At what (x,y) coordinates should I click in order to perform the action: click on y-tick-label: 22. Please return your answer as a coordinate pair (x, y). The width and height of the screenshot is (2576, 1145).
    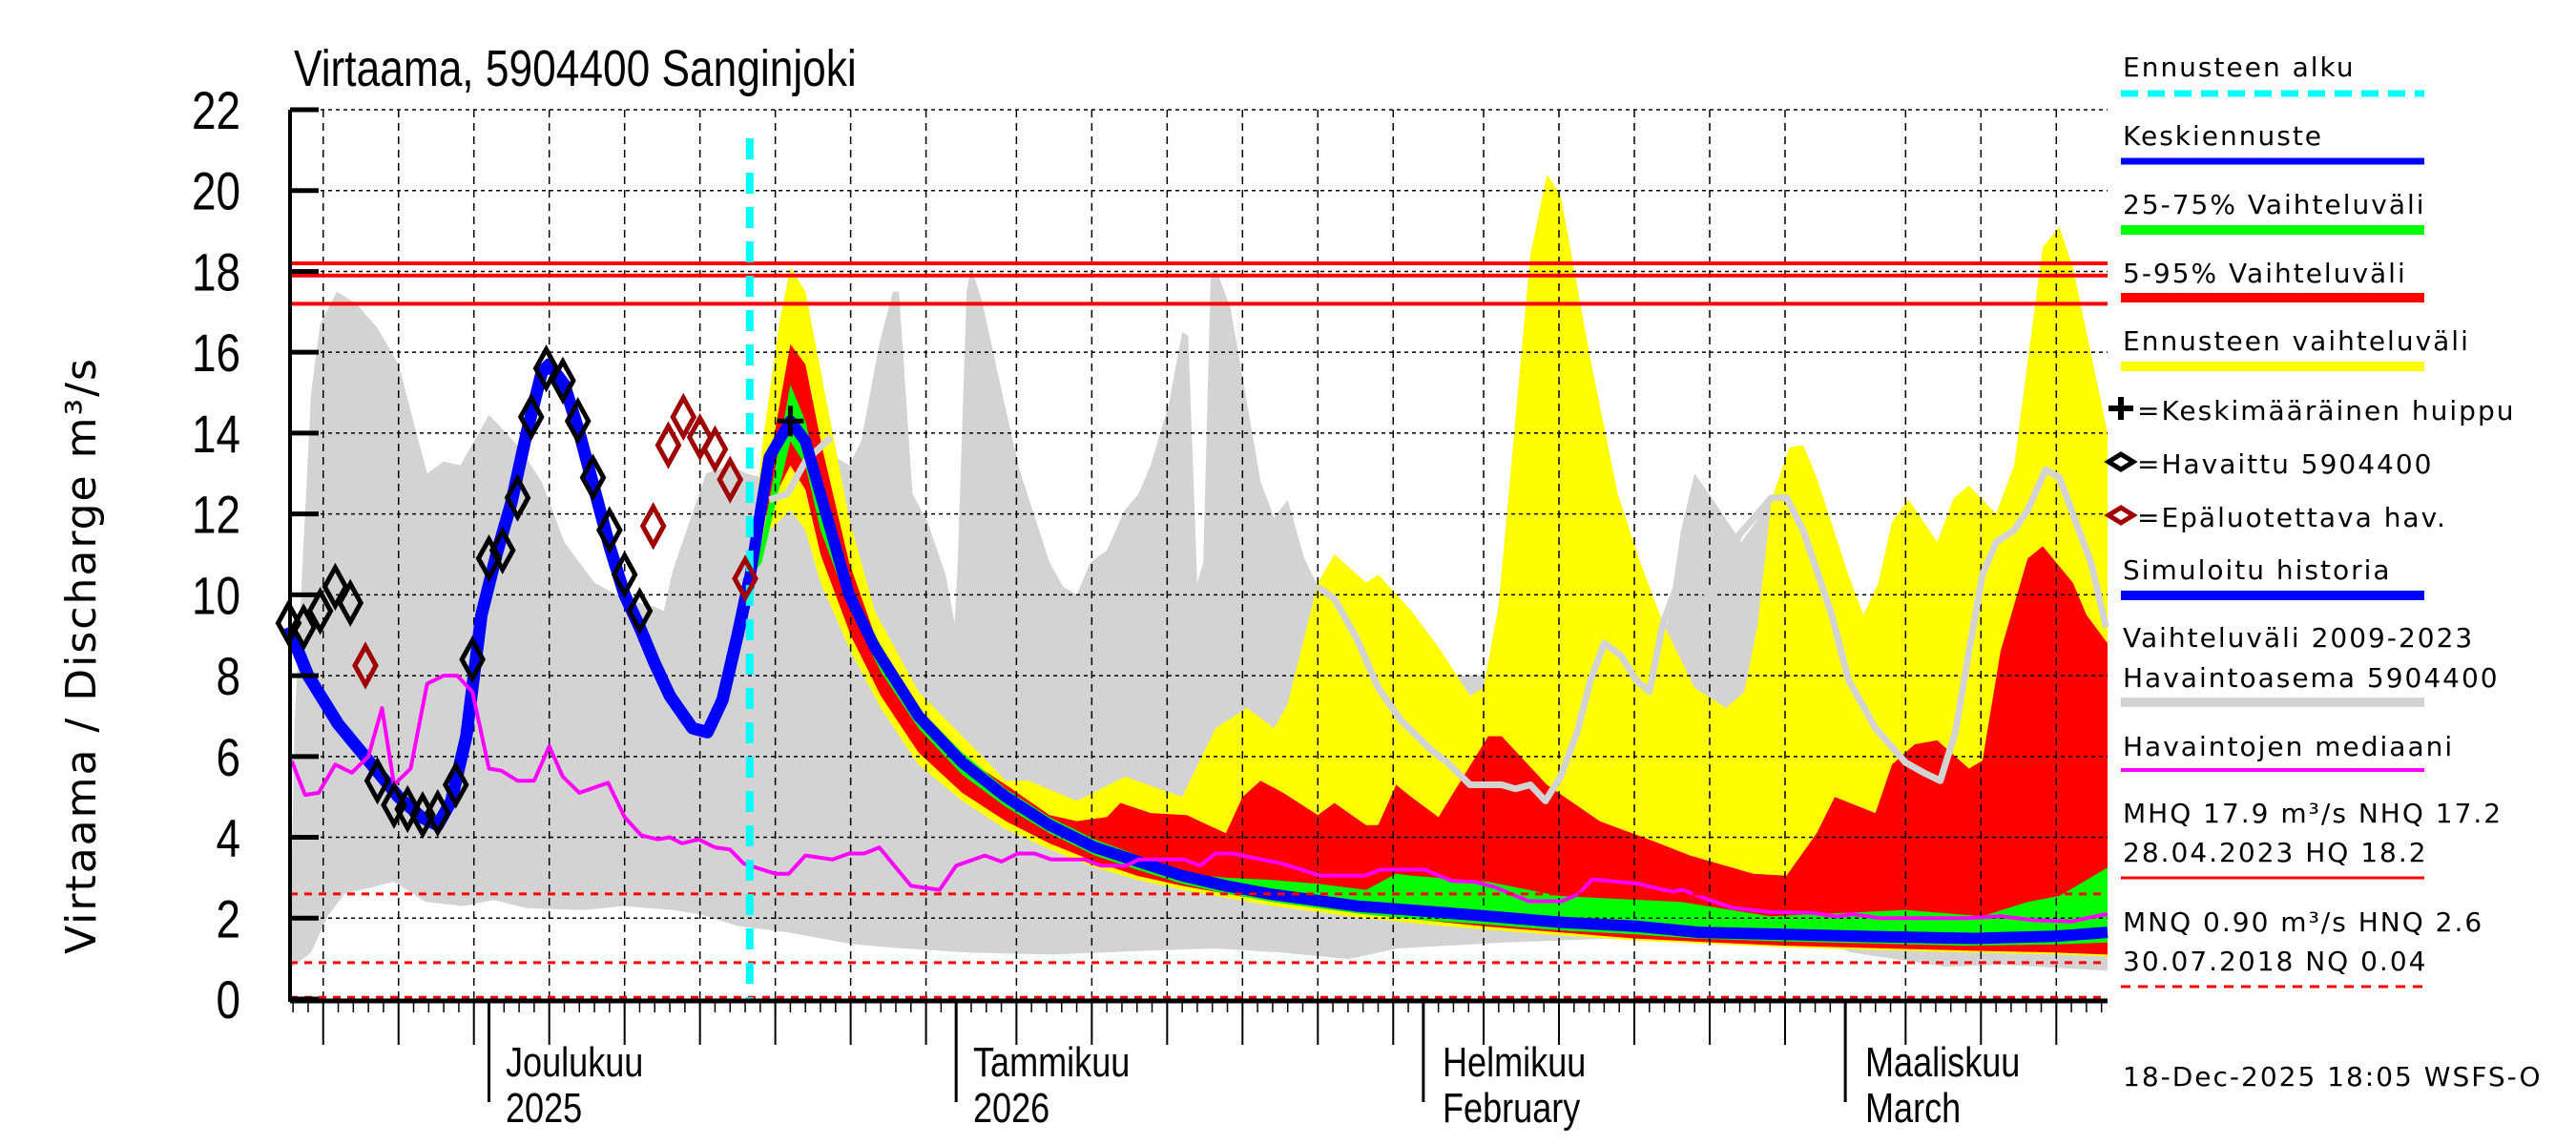
    Looking at the image, I should click on (216, 110).